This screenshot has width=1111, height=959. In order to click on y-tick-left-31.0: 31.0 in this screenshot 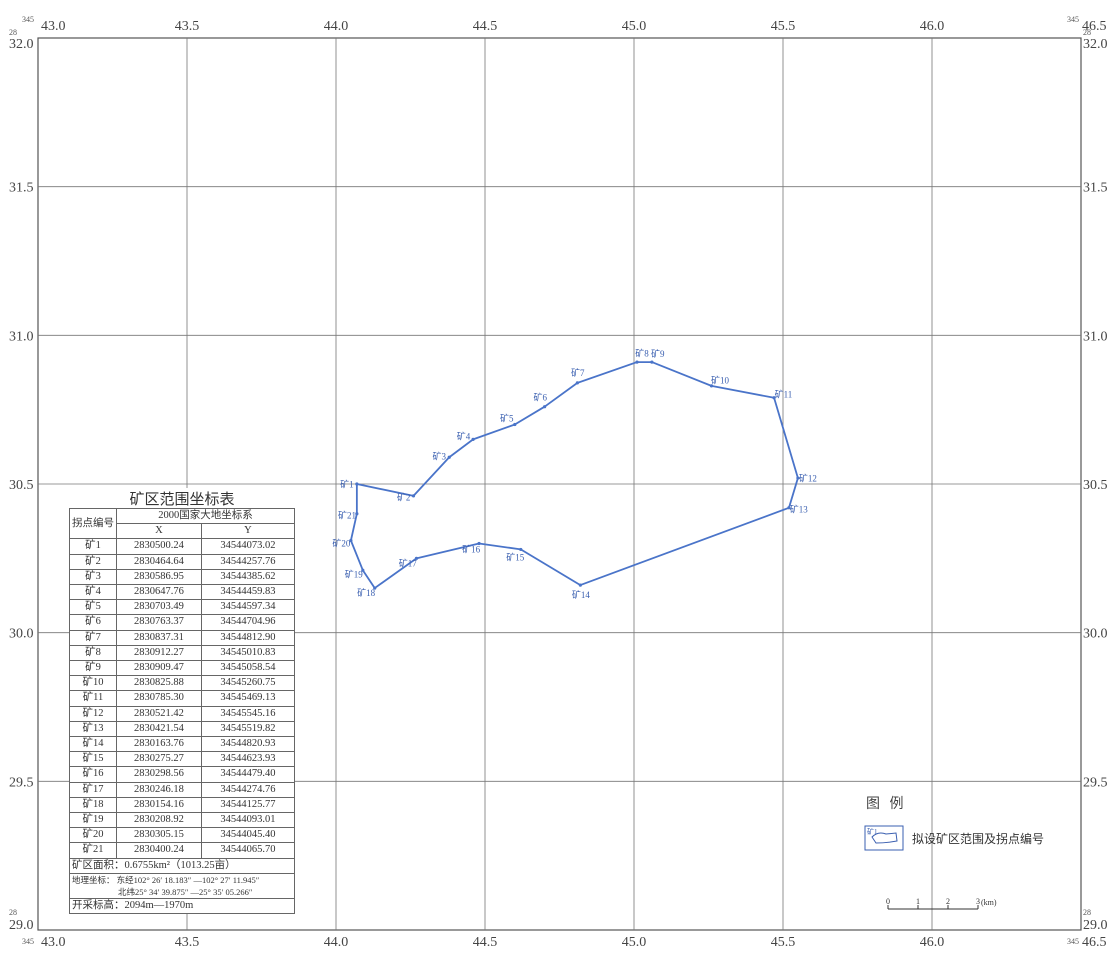, I will do `click(21, 336)`.